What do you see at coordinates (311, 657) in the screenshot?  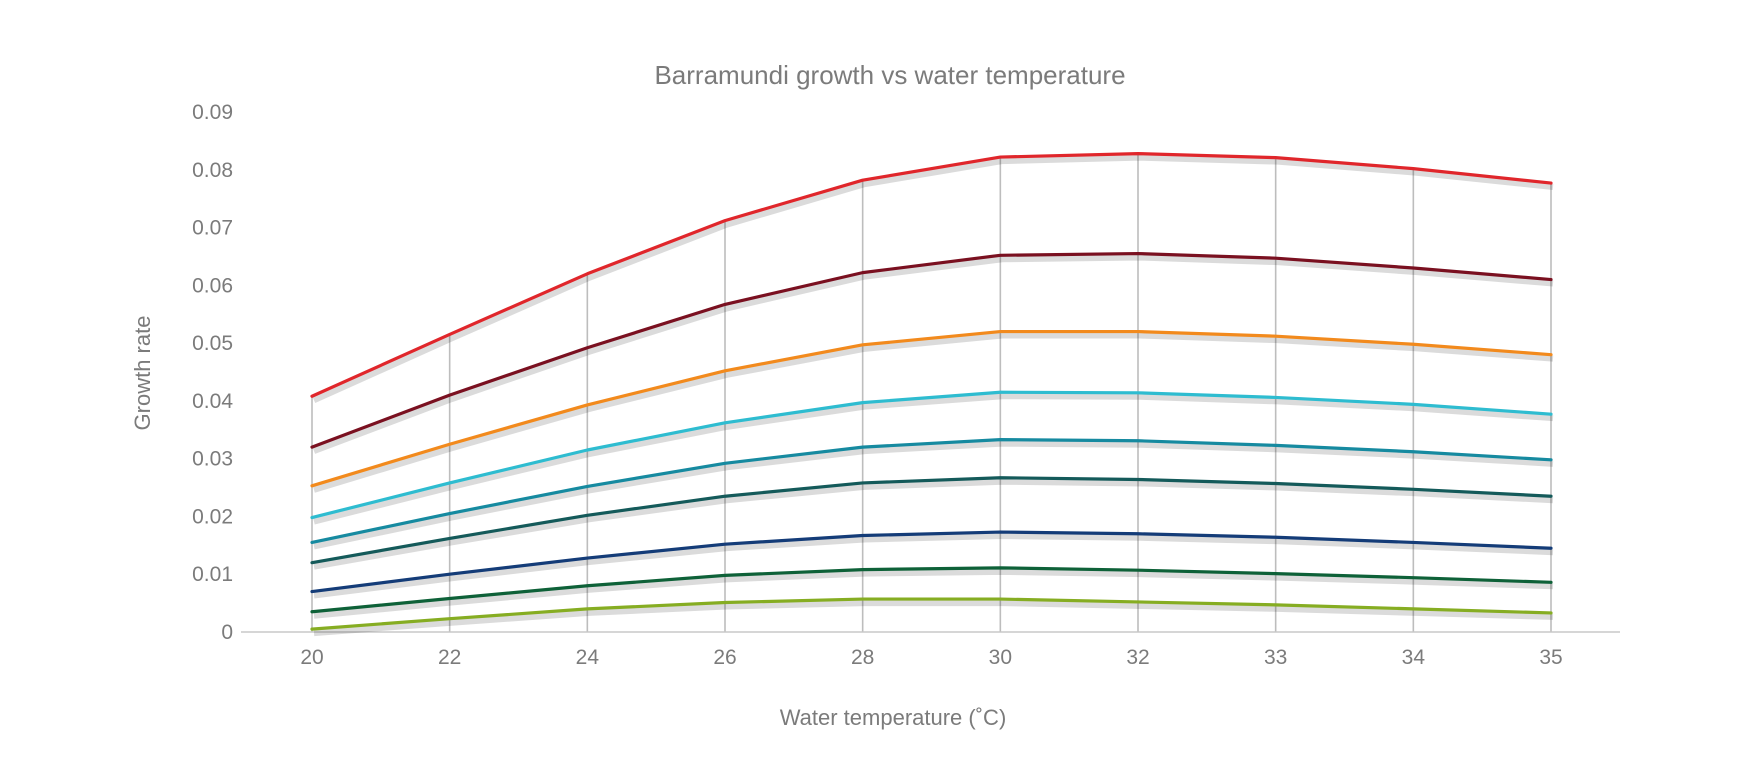 I see `x-tick-label: 20` at bounding box center [311, 657].